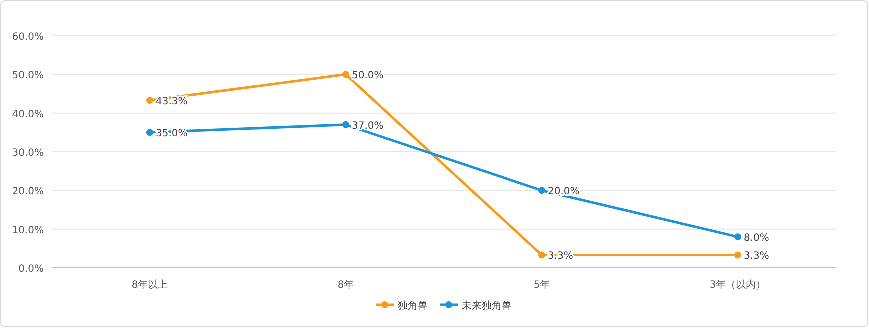 Image resolution: width=869 pixels, height=328 pixels. Describe the element at coordinates (28, 37) in the screenshot. I see `y-tick-label: 60.0%` at that location.